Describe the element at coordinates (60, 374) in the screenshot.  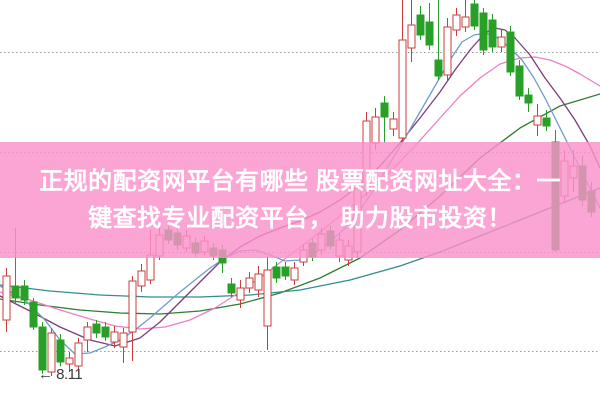
I see `low-price-annotation: ← 8.11` at that location.